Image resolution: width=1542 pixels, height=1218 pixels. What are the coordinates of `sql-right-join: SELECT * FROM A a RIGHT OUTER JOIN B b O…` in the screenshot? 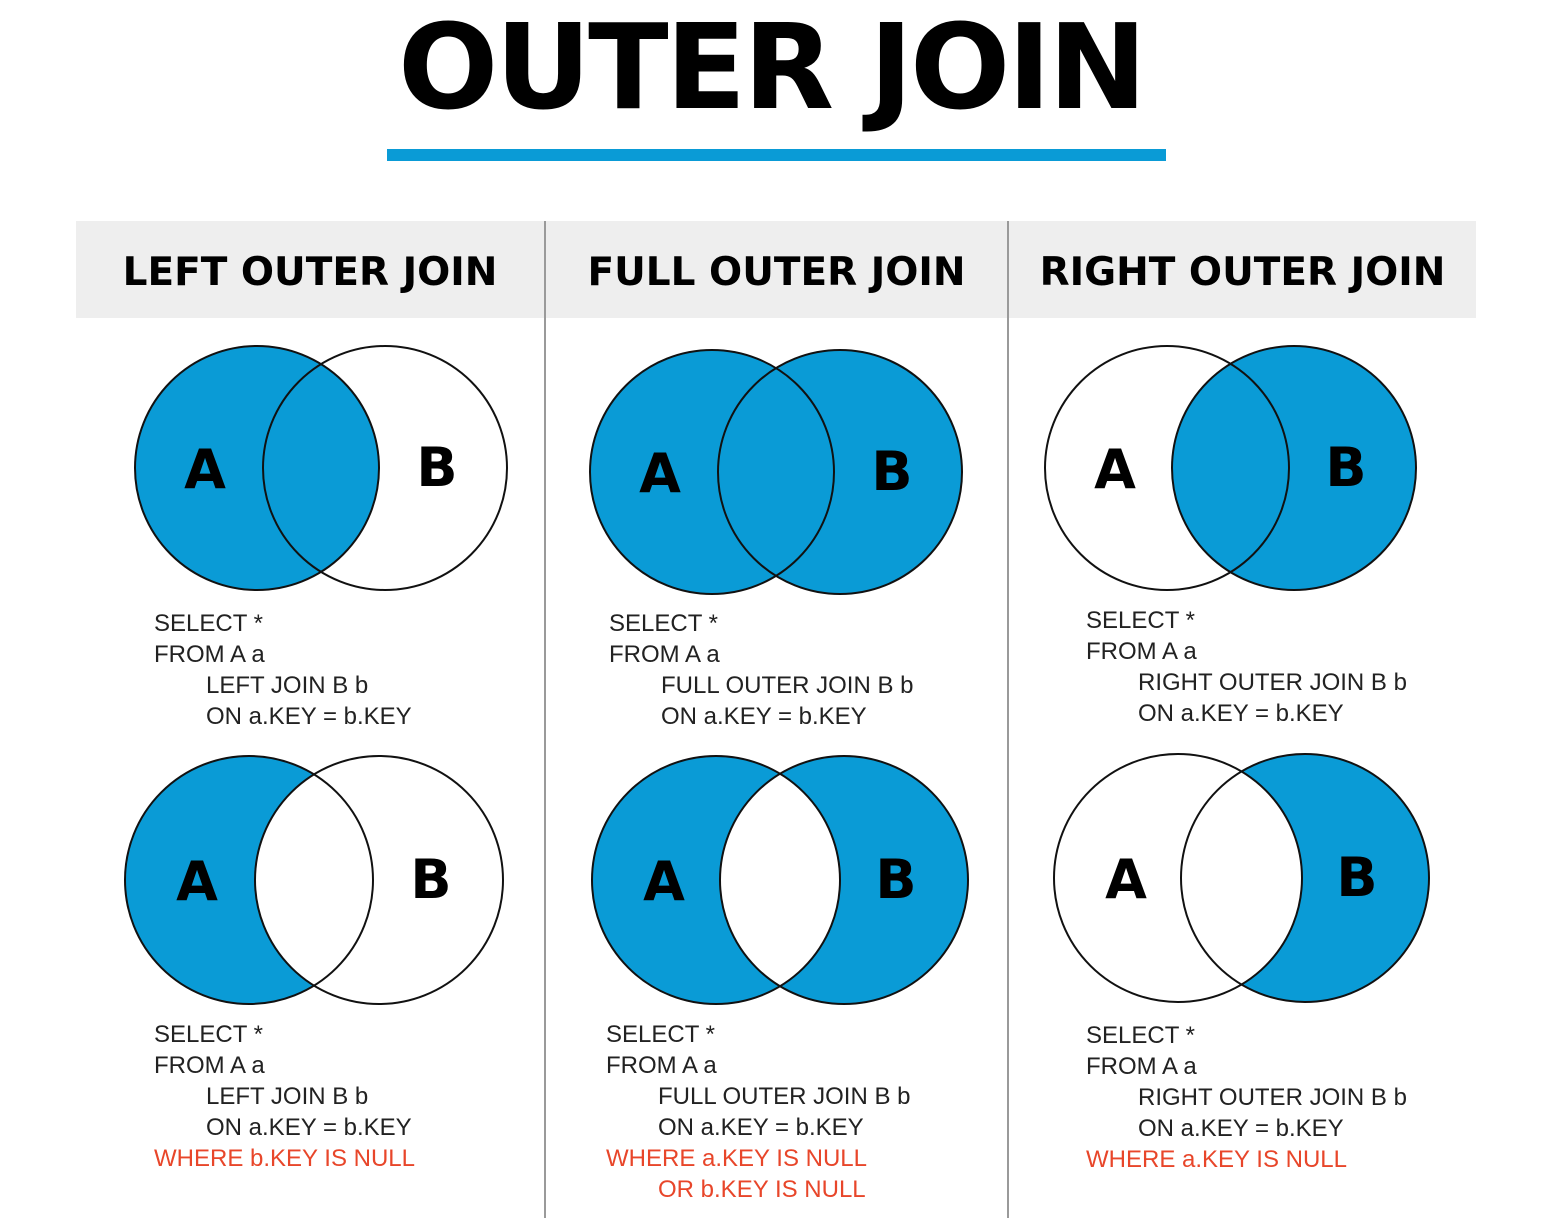 It's located at (1246, 667).